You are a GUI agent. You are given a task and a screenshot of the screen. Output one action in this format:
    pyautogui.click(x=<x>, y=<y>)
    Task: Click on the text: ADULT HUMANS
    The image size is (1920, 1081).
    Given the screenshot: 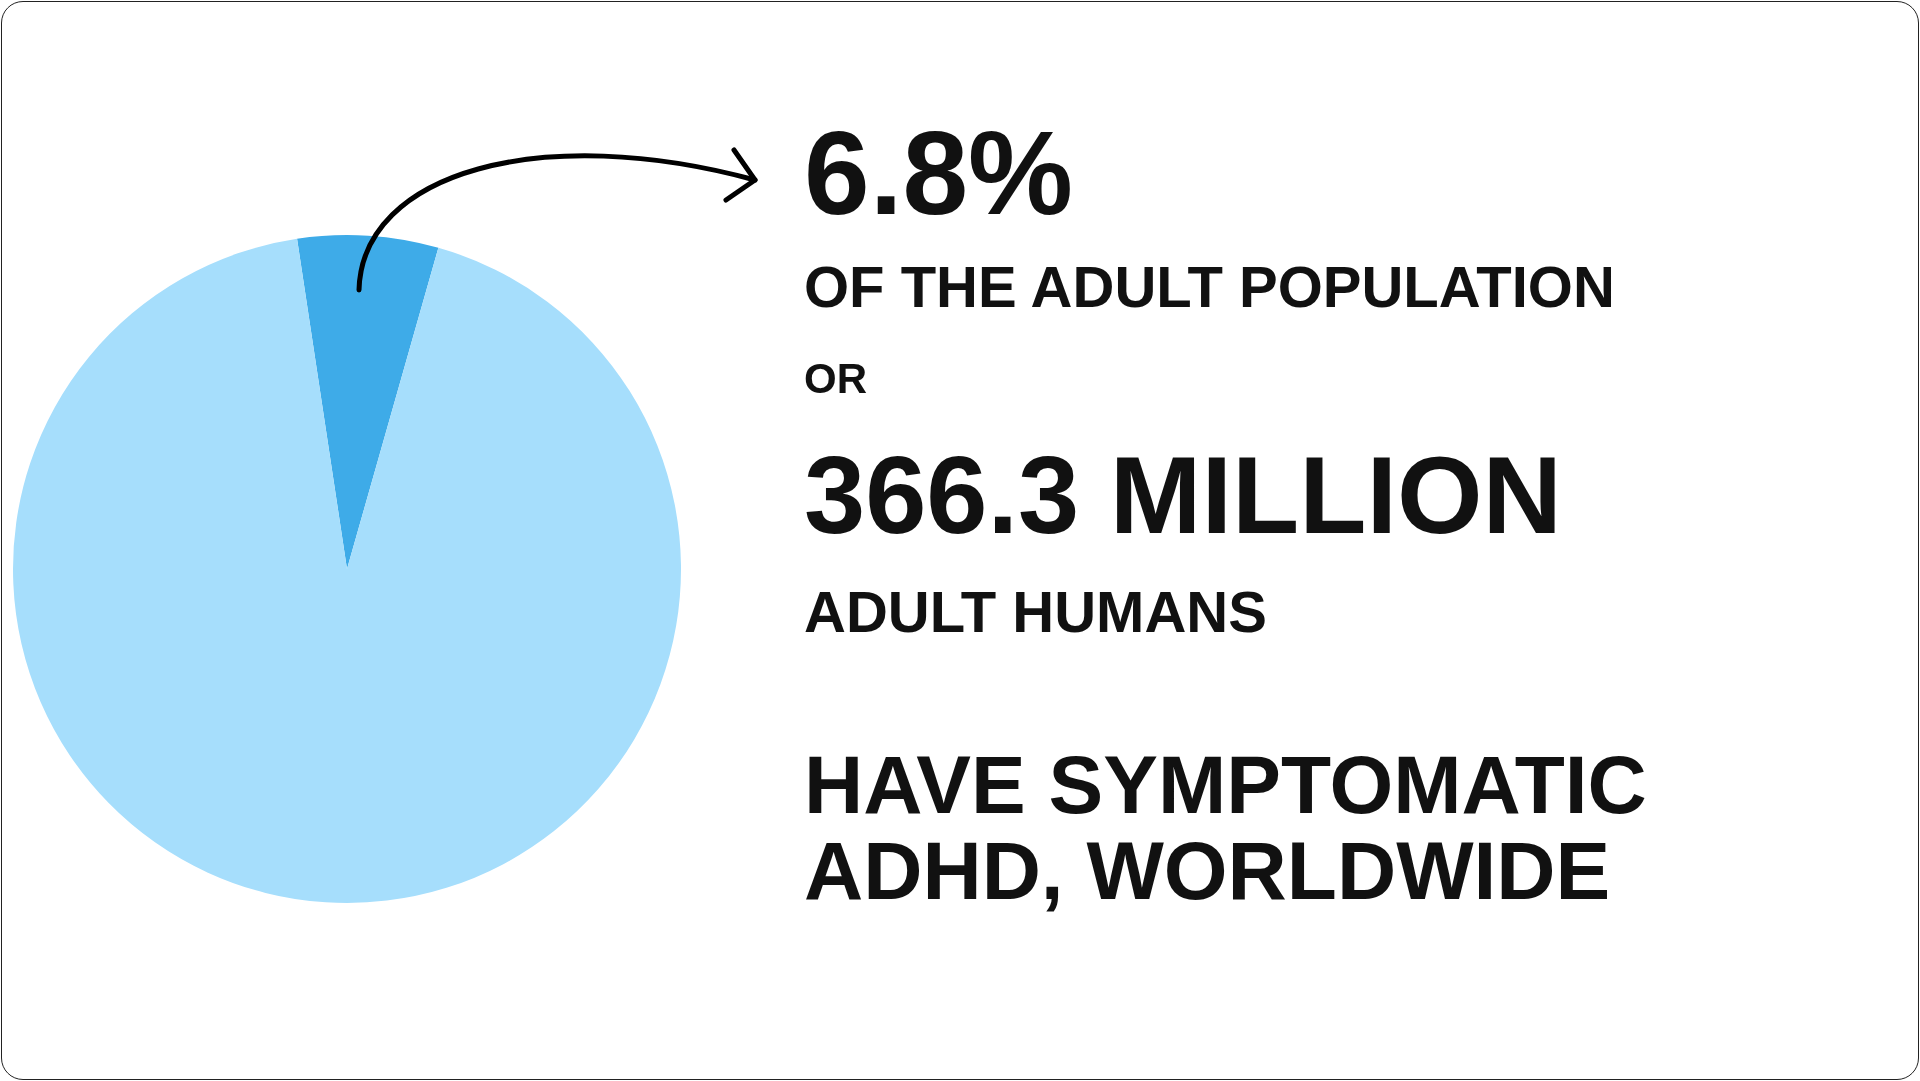 What is the action you would take?
    pyautogui.click(x=1035, y=611)
    